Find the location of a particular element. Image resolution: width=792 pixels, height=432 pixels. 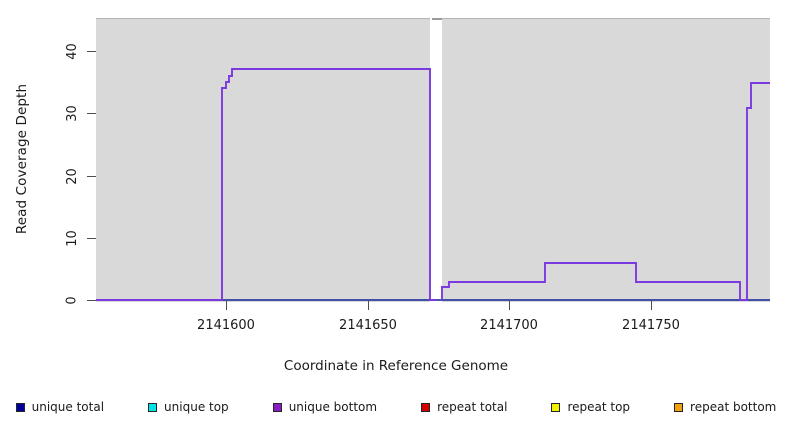

legend-label-repeat-bottom: repeat bottom is located at coordinates (733, 407).